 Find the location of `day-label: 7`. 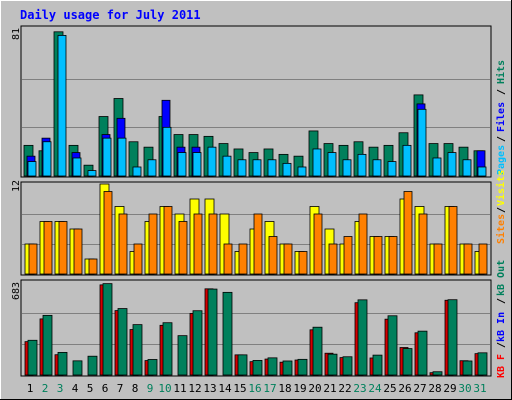

day-label: 7 is located at coordinates (120, 388).